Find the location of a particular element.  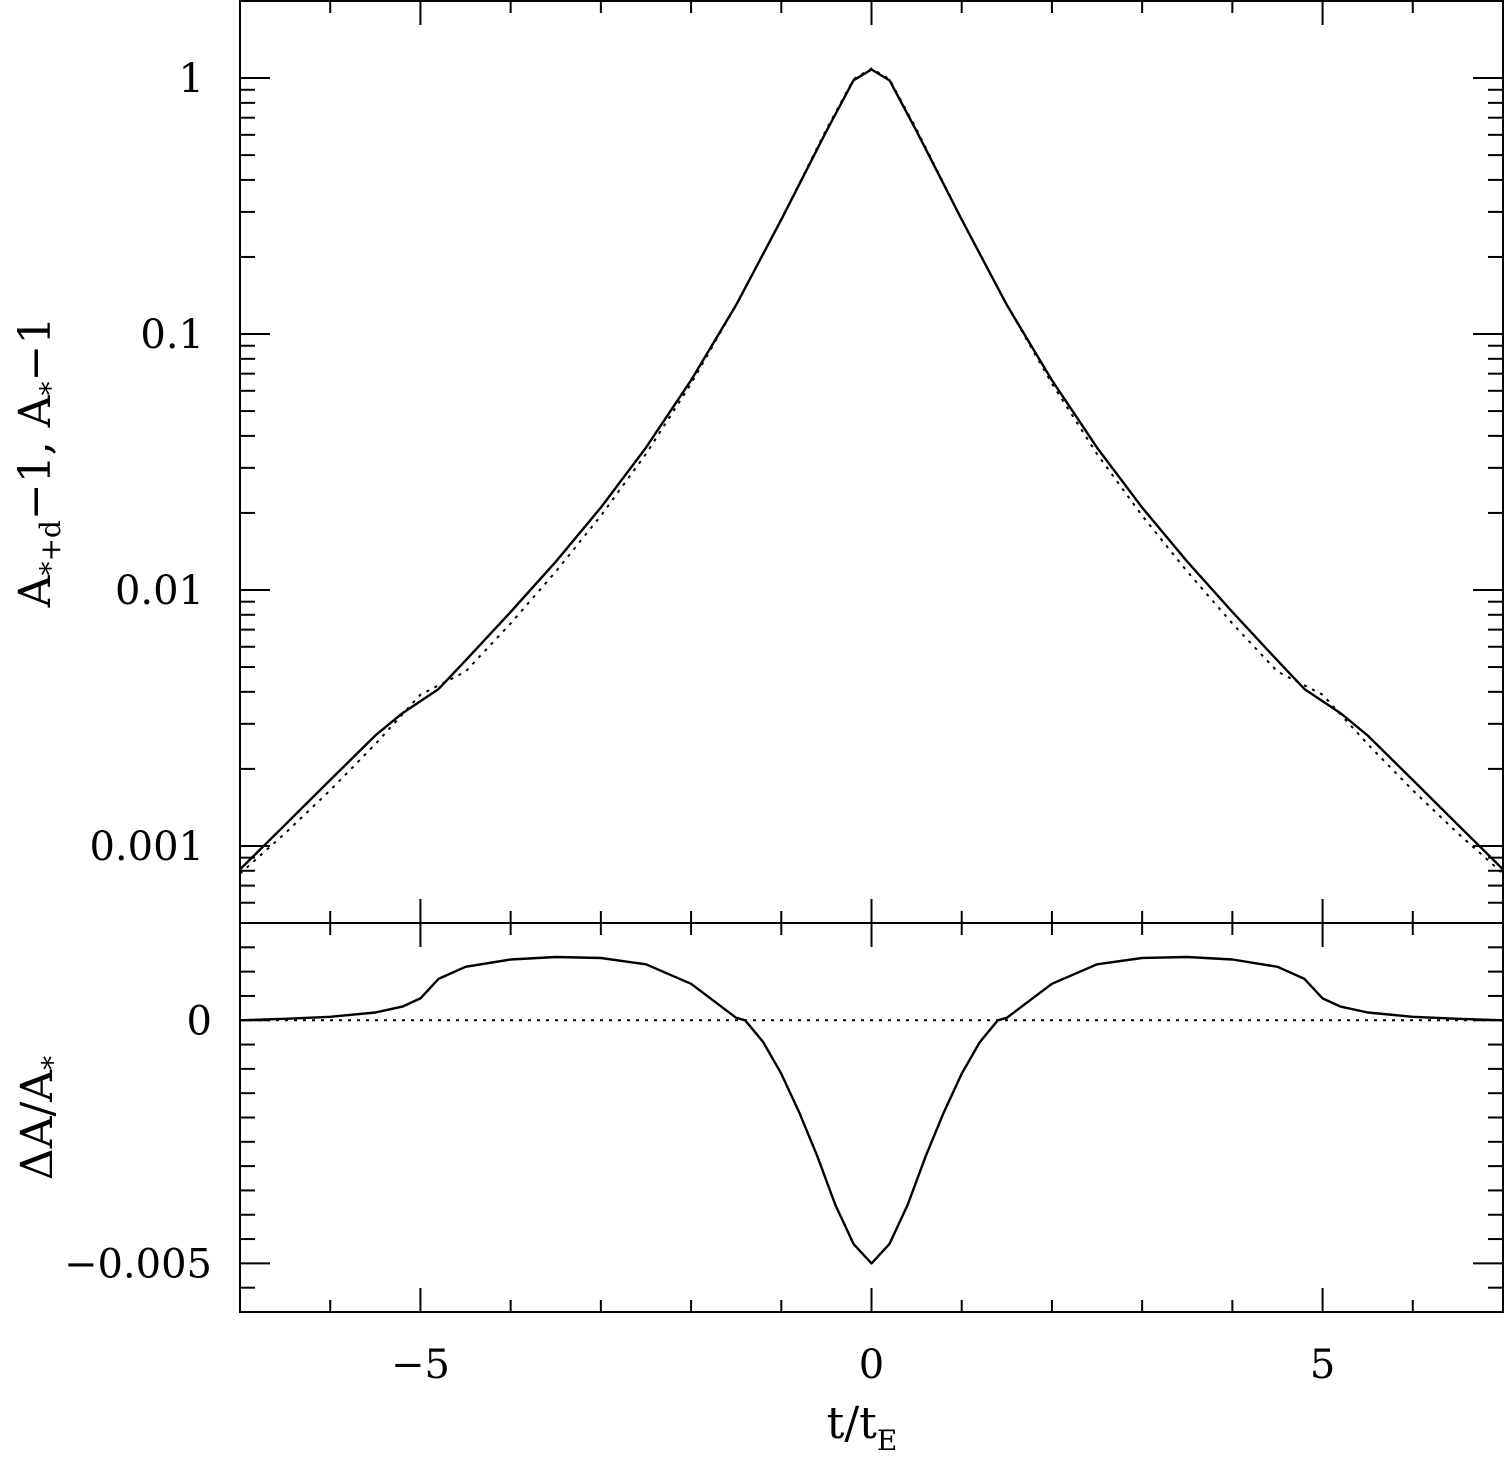

top-ylabel: A*+d−1, A*−1 is located at coordinates (38, 463).